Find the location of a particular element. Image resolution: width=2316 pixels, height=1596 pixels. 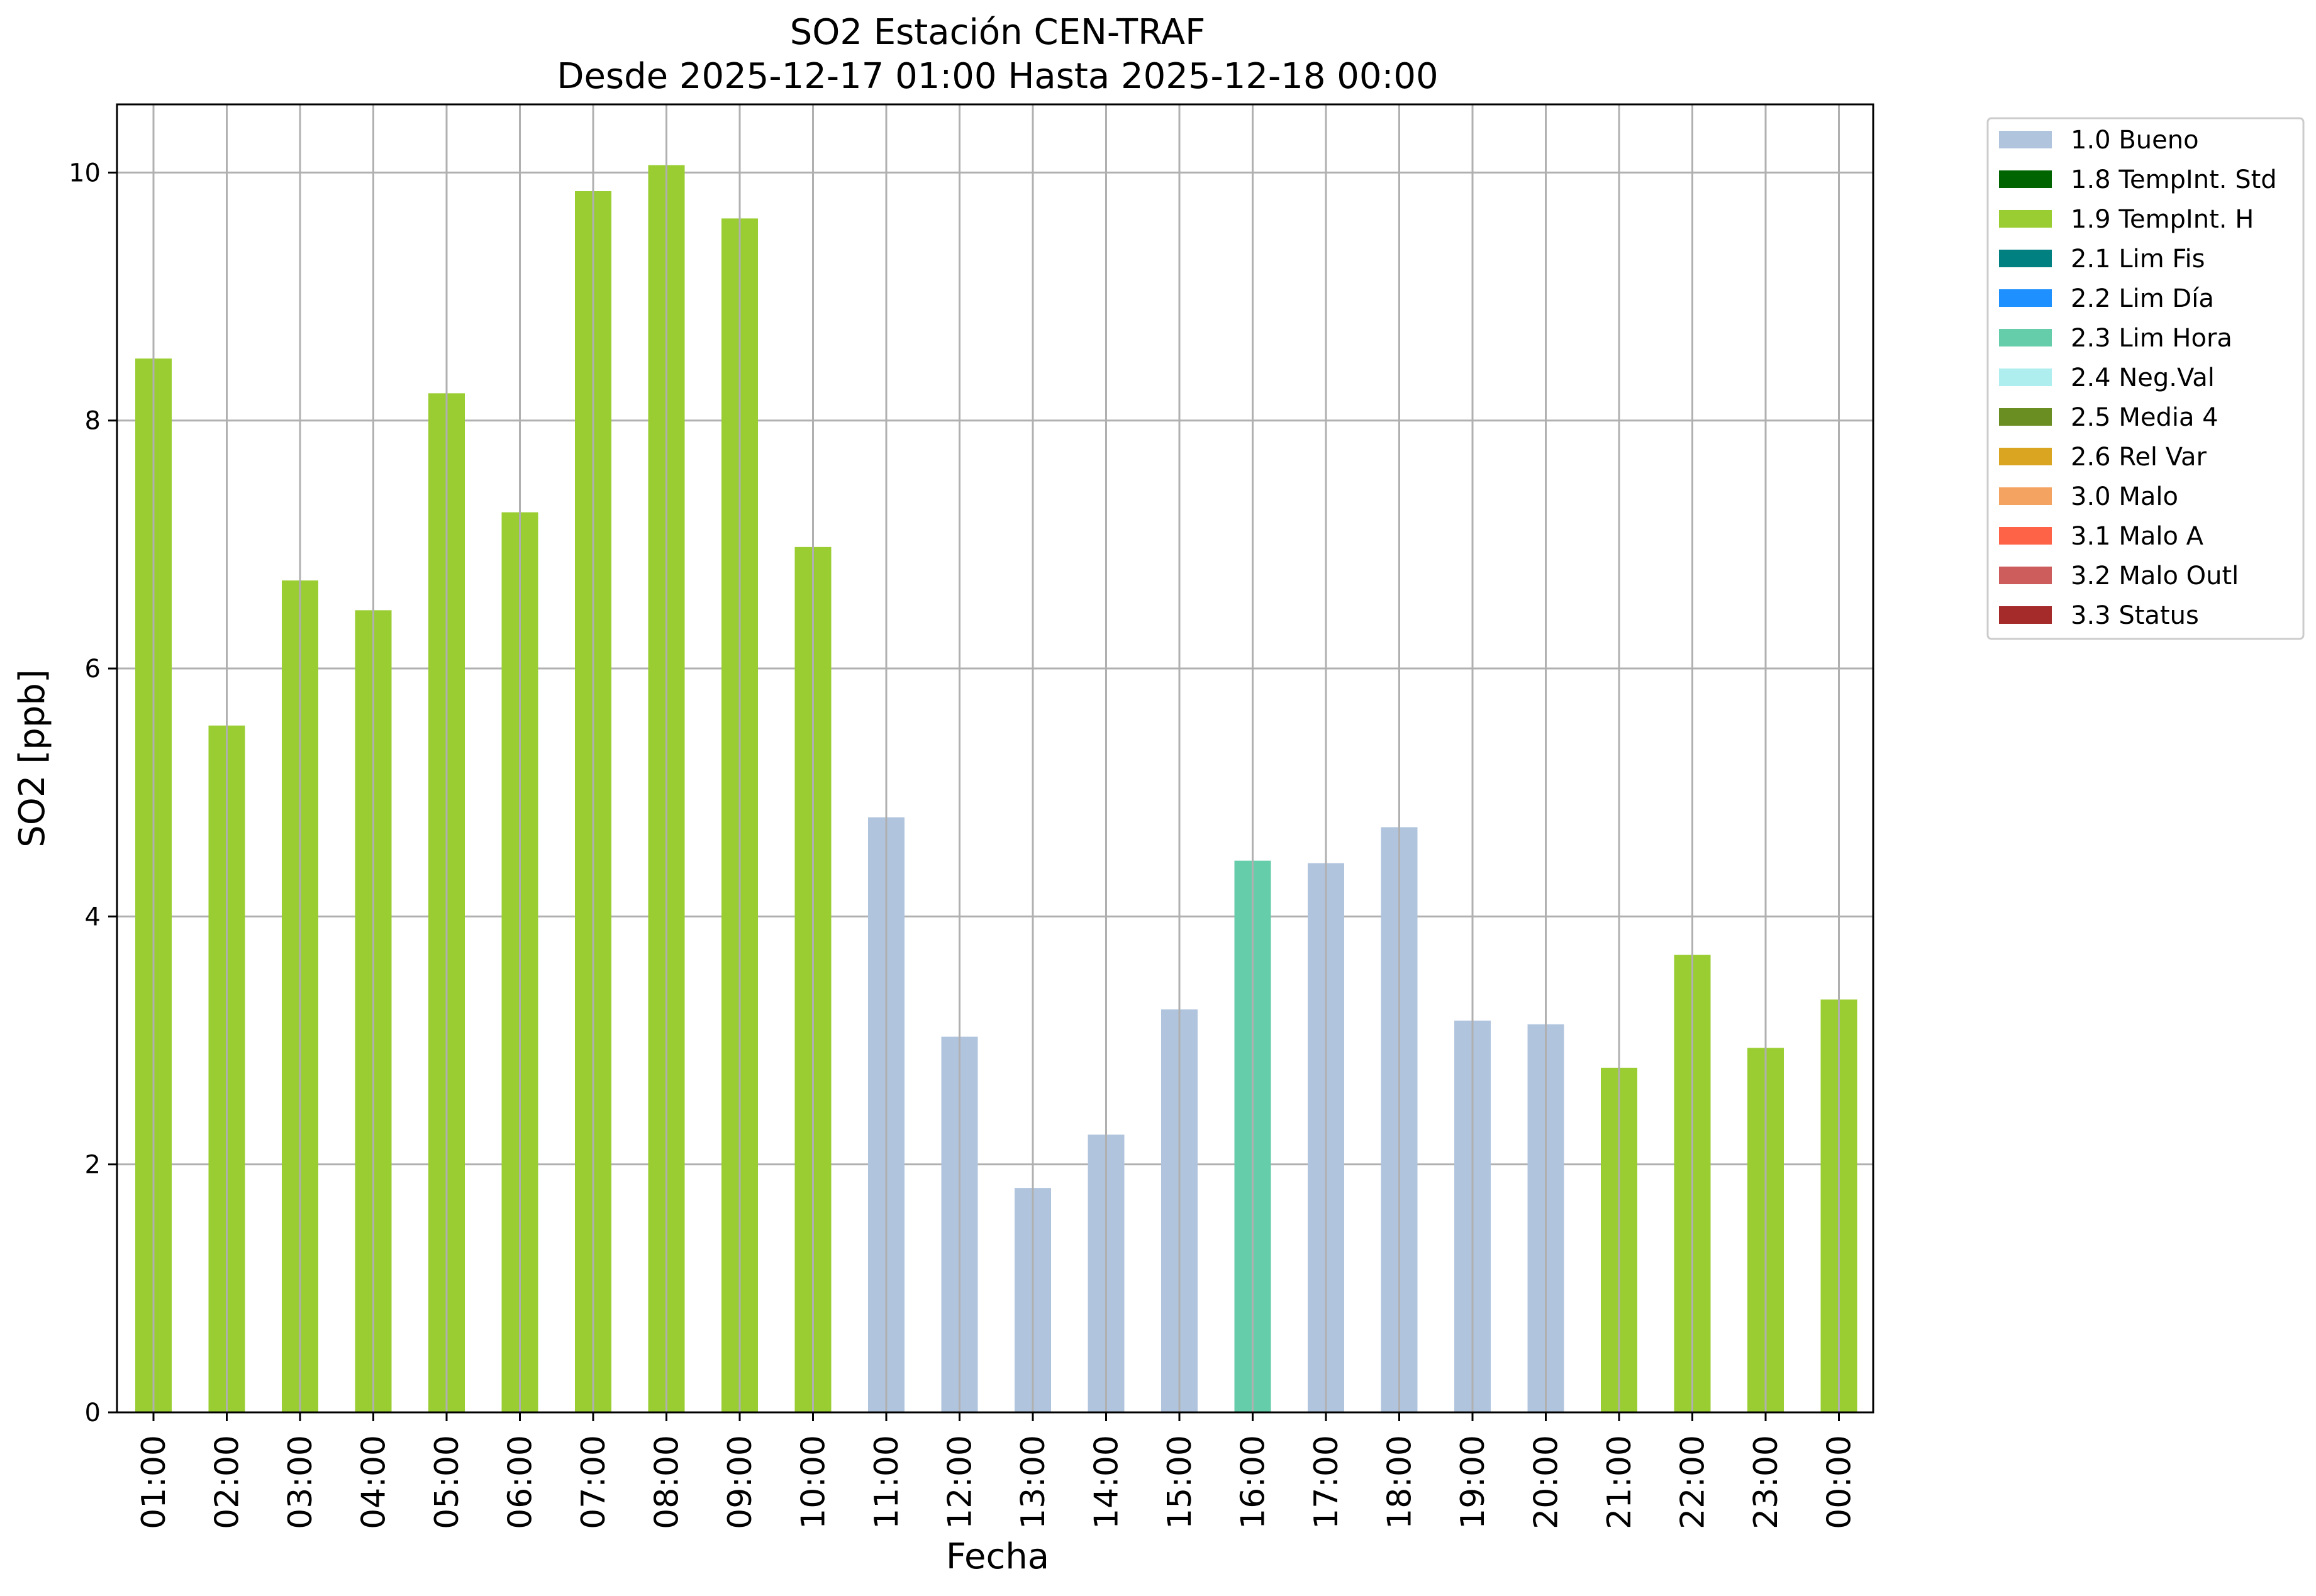

x-tick-label: 13:00 is located at coordinates (1033, 1482).